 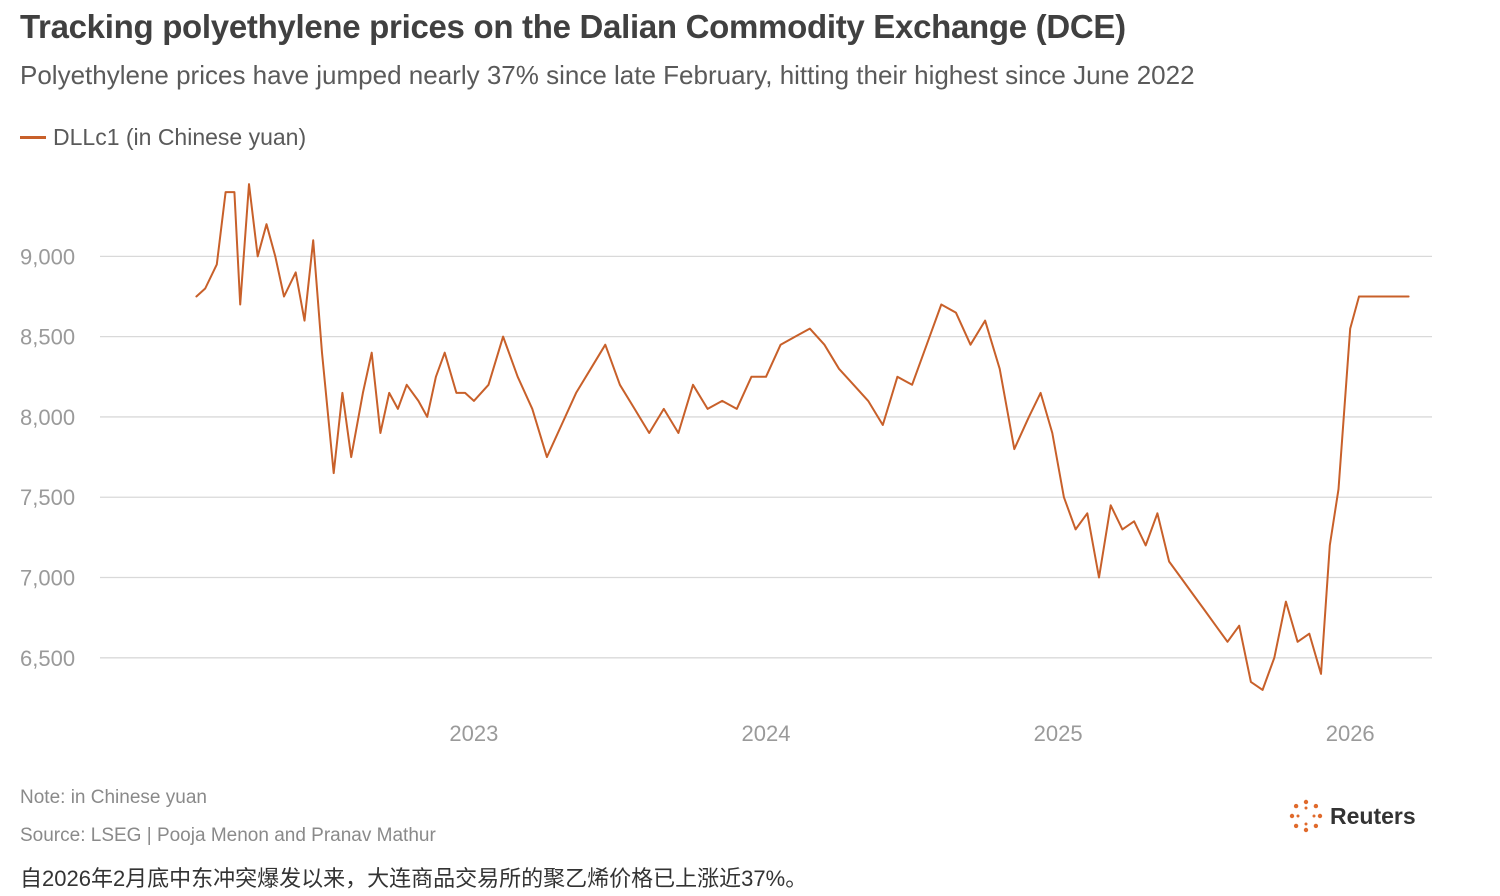 What do you see at coordinates (1058, 733) in the screenshot?
I see `x-tick-label: 2025` at bounding box center [1058, 733].